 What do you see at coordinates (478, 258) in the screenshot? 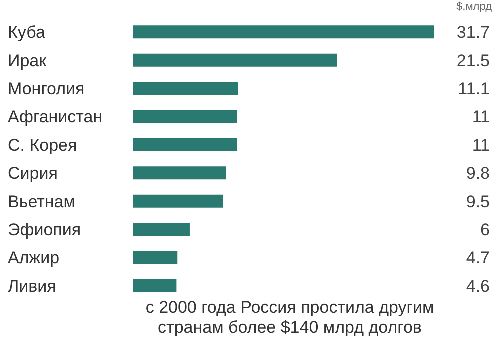
I see `data-label: 4.7` at bounding box center [478, 258].